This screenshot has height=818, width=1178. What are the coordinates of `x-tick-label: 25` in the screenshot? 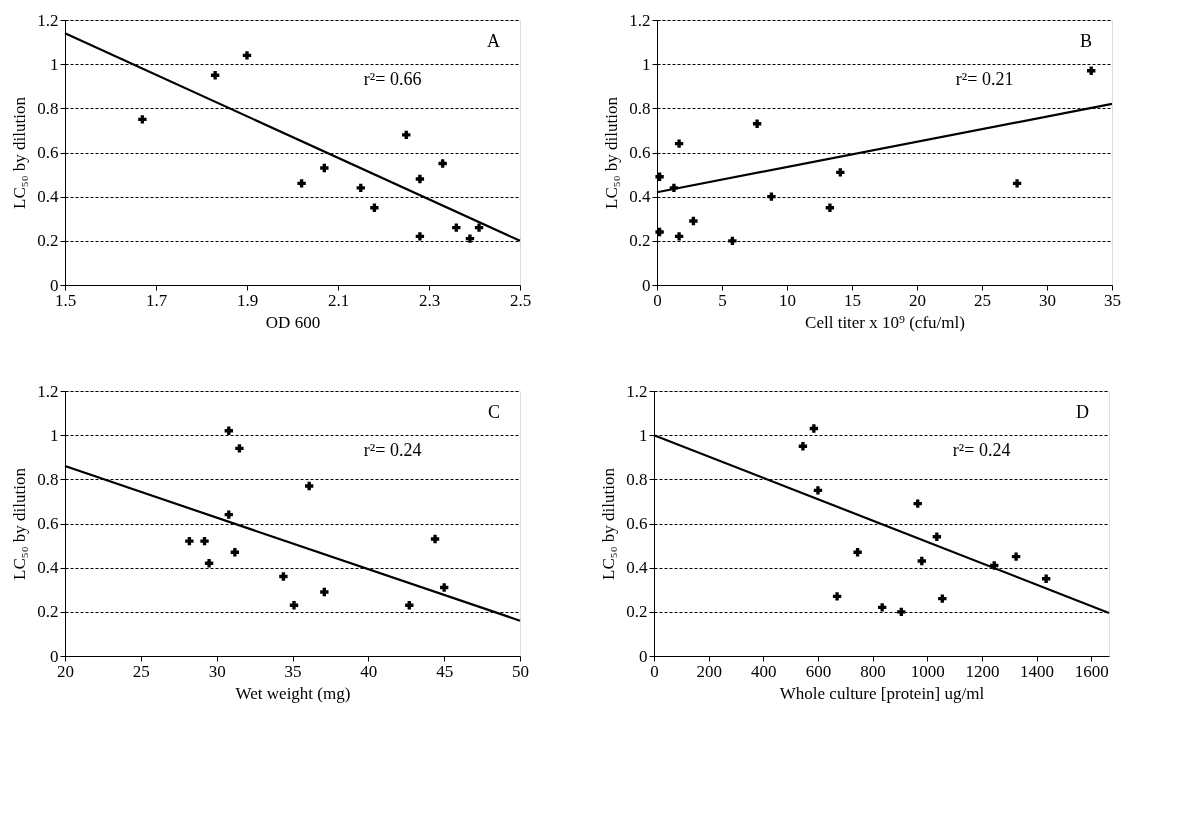 It's located at (982, 300).